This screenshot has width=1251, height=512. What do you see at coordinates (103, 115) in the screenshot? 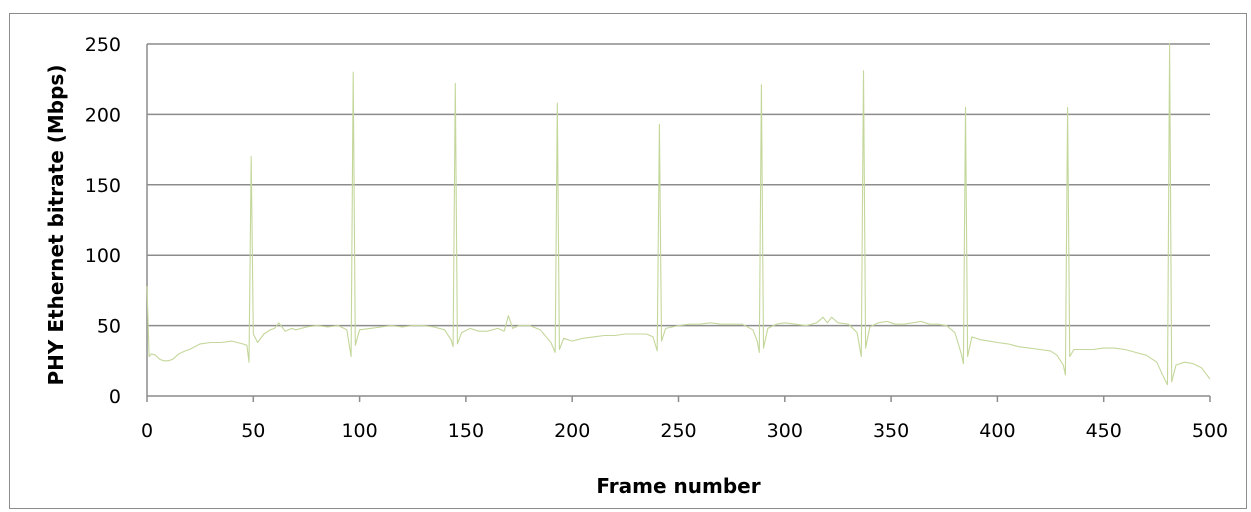
I see `y-tick-label: 200` at bounding box center [103, 115].